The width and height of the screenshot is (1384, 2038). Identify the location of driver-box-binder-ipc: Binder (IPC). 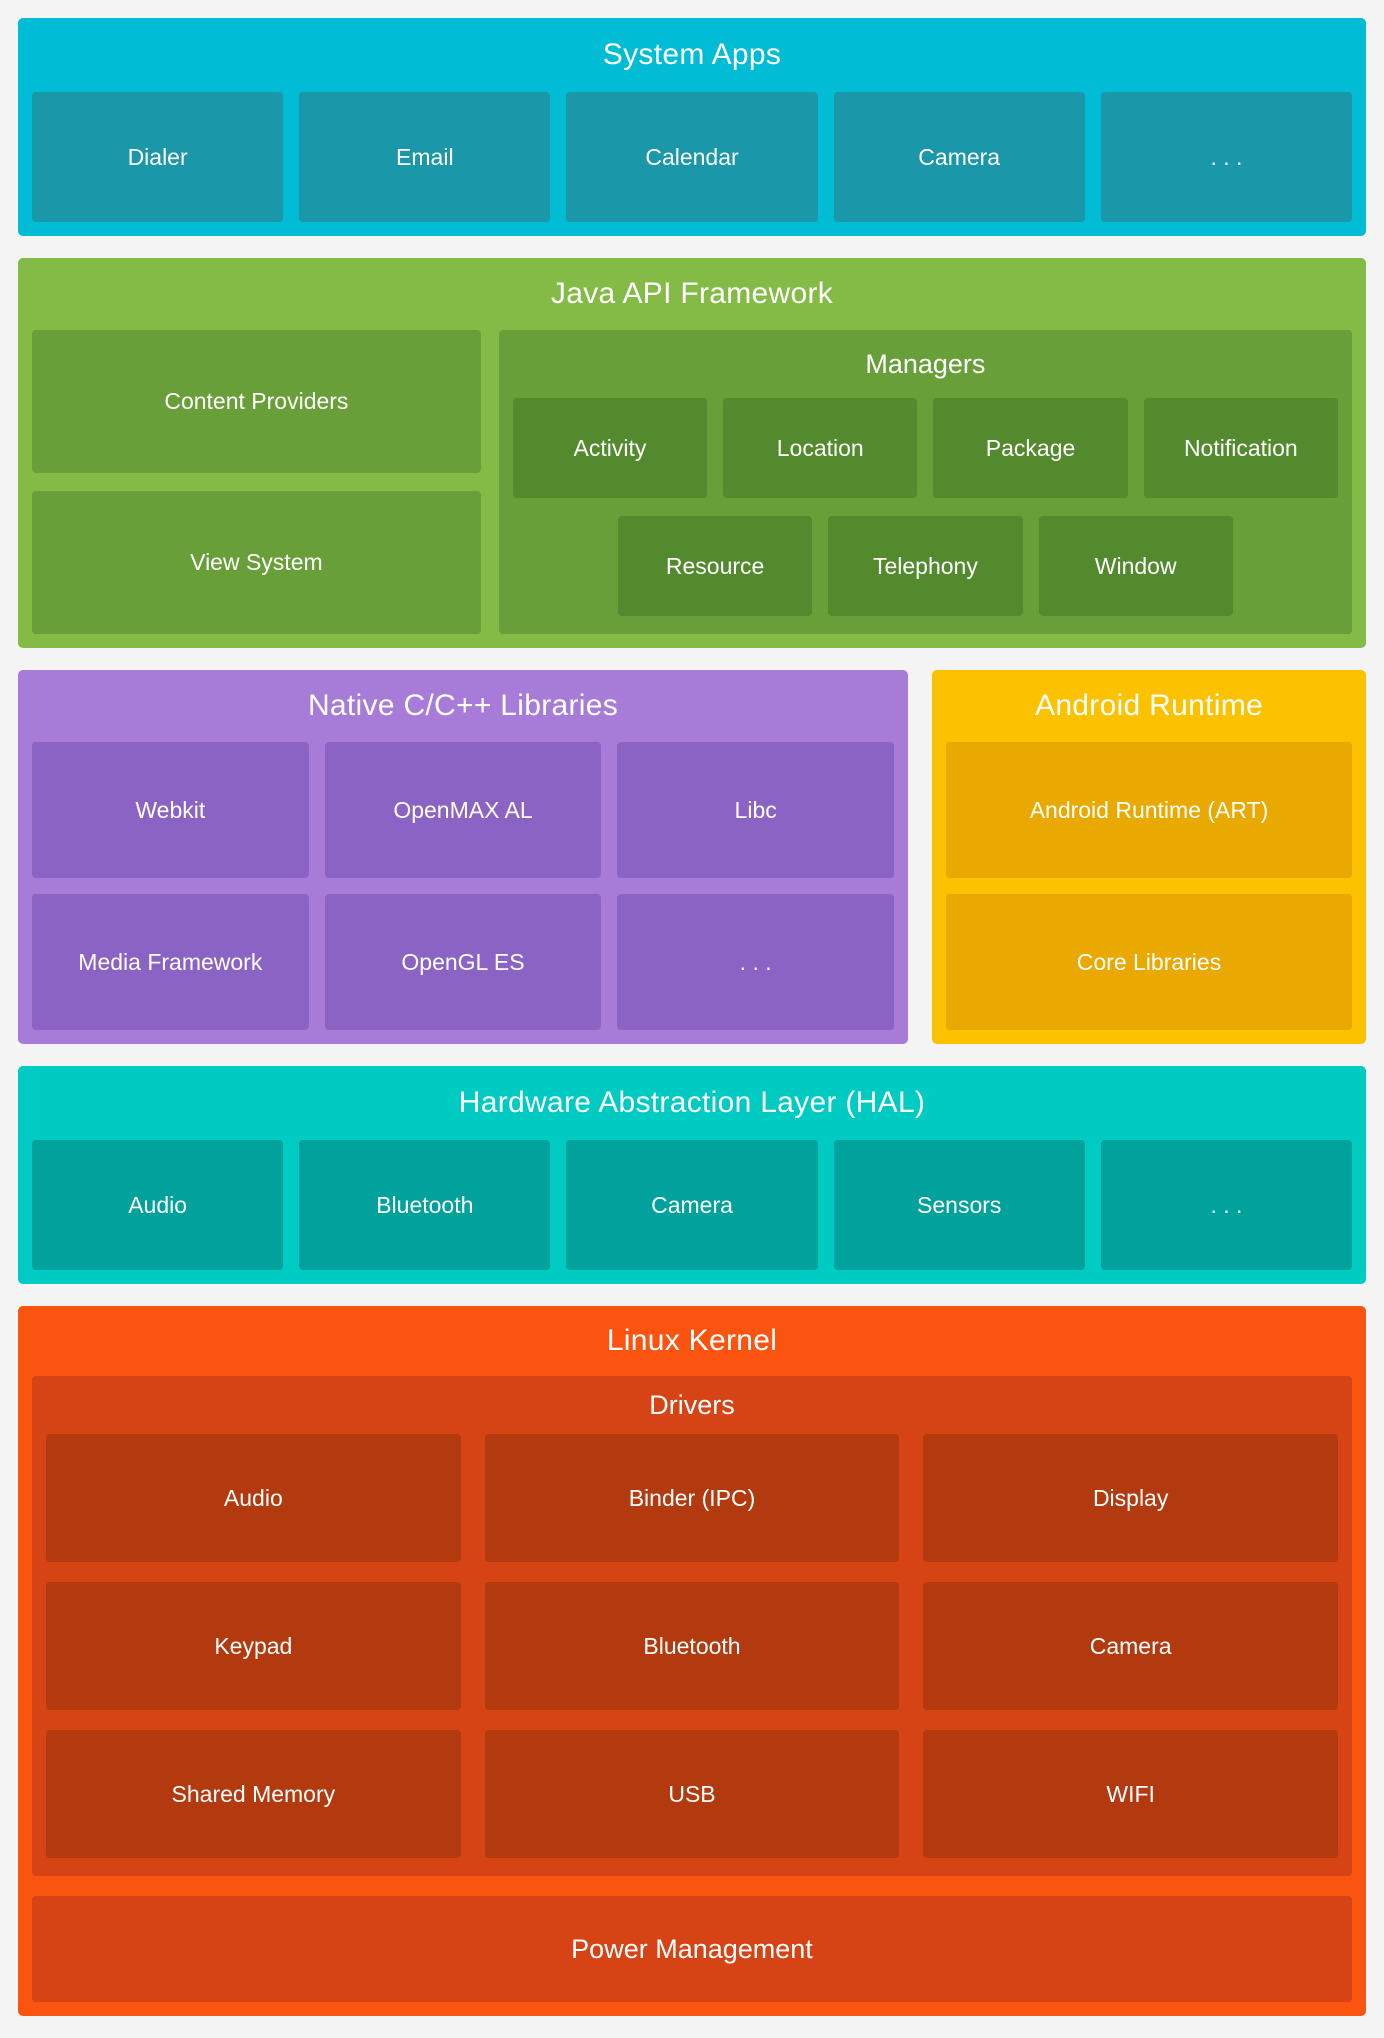
(692, 1498).